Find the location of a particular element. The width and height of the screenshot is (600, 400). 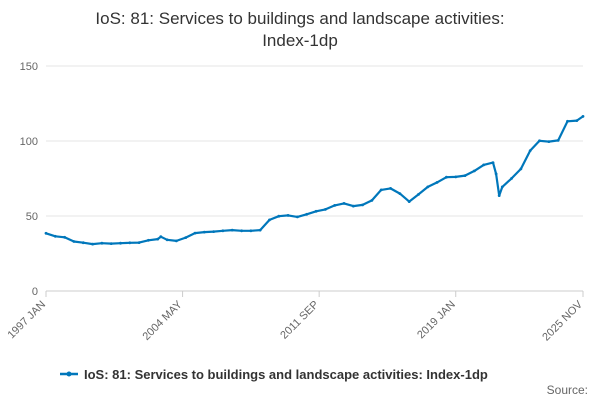

y-tick-label: 50 is located at coordinates (32, 217).